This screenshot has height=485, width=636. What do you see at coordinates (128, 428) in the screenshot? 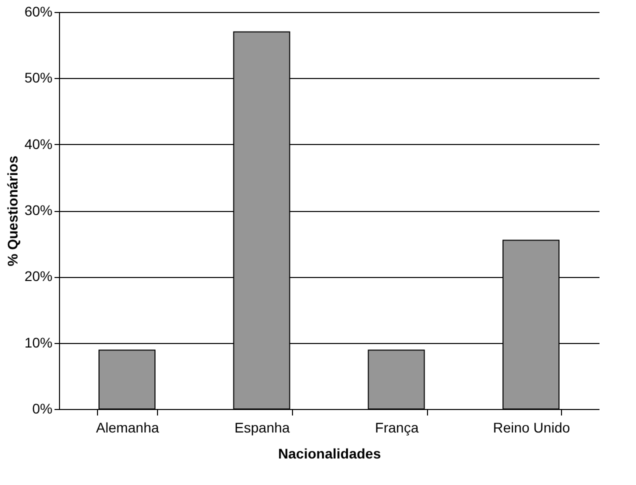
I see `x-tick-label: Alemanha` at bounding box center [128, 428].